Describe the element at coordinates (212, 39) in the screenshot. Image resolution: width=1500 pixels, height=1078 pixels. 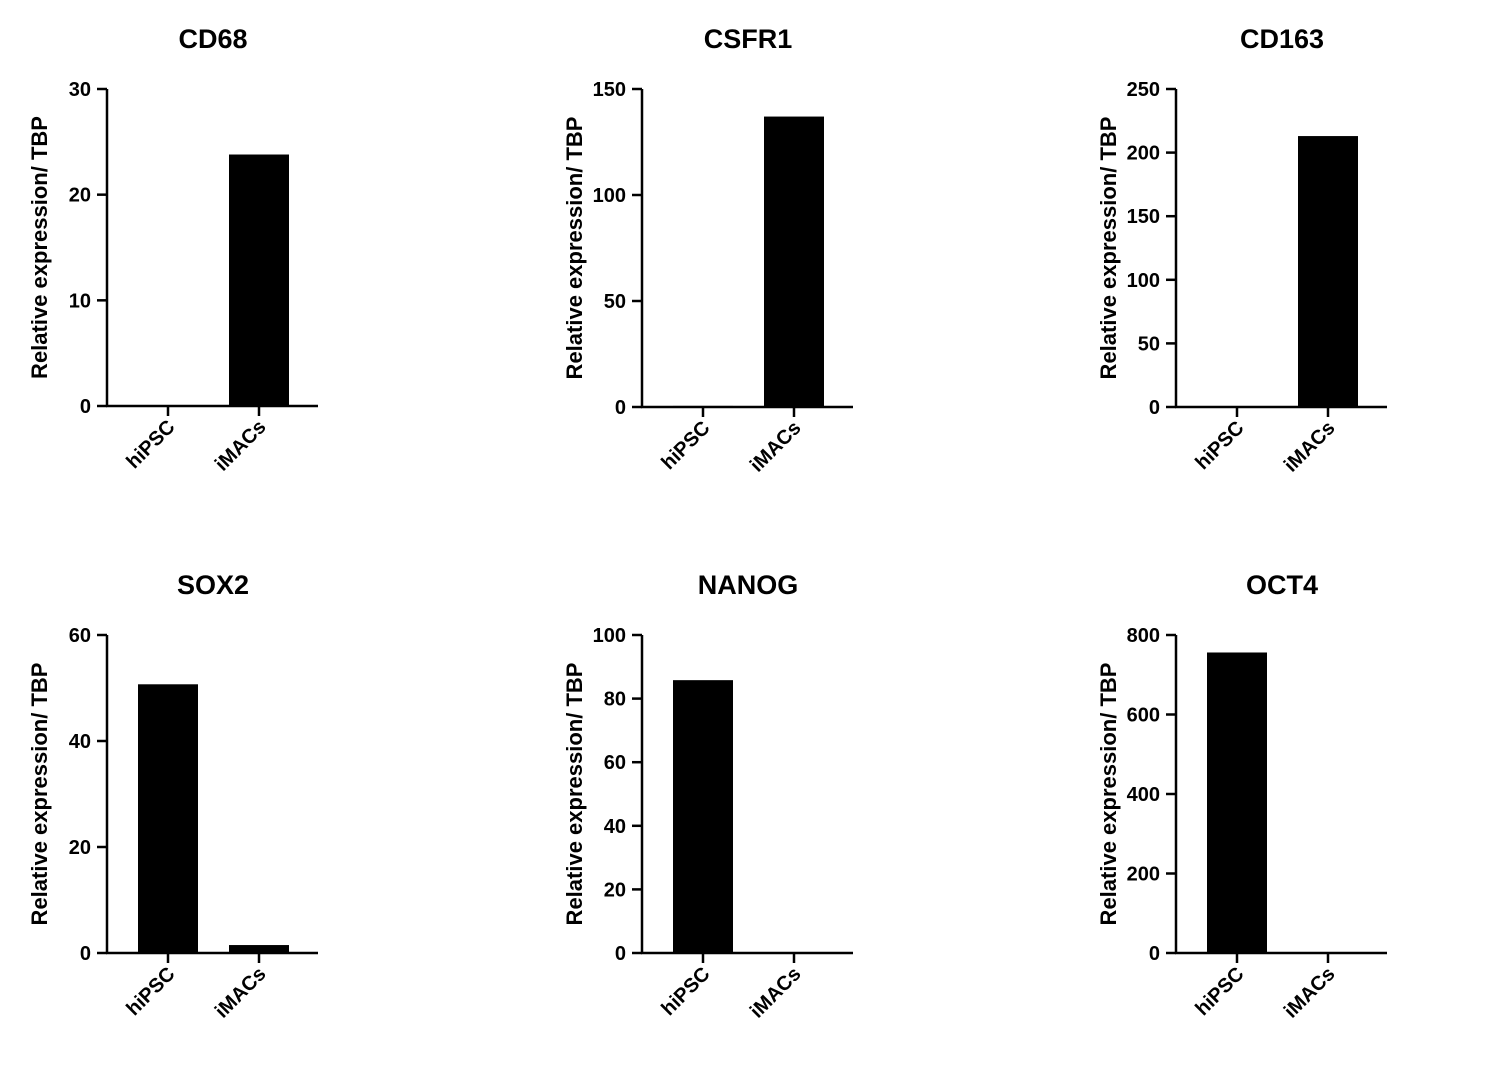
I see `chart-title: CD68` at that location.